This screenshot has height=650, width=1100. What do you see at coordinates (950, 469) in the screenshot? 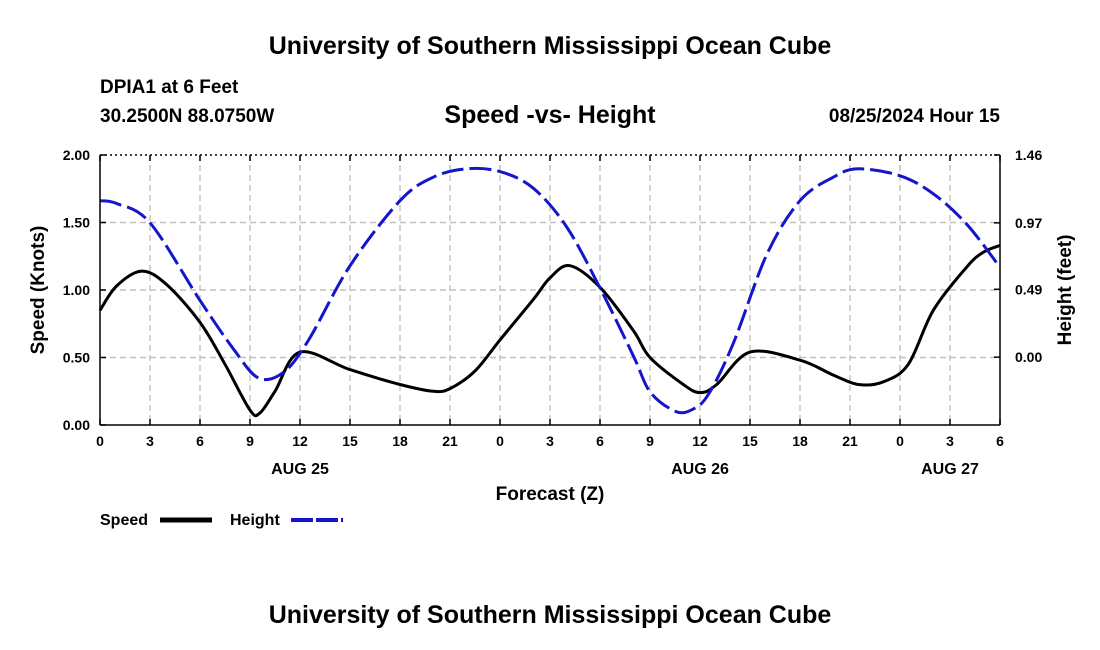
I see `date-label: AUG 27` at bounding box center [950, 469].